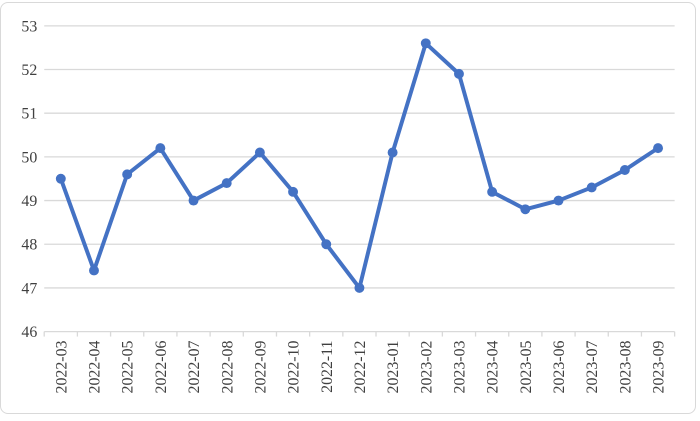 The width and height of the screenshot is (700, 421). Describe the element at coordinates (260, 366) in the screenshot. I see `x-axis-tick-label: 2022-09` at that location.